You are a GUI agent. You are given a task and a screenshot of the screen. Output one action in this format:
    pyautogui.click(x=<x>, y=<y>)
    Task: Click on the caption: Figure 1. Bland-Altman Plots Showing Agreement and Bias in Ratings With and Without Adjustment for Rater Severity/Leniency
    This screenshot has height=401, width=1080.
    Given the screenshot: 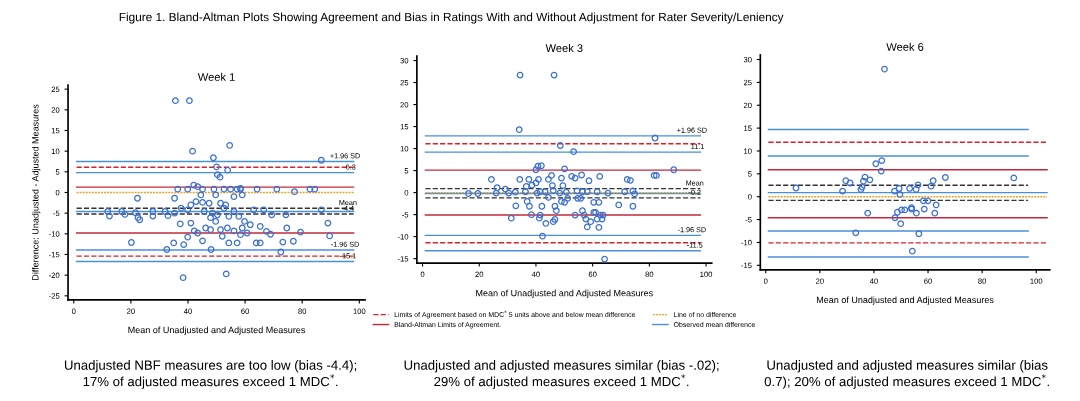 What is the action you would take?
    pyautogui.click(x=451, y=18)
    